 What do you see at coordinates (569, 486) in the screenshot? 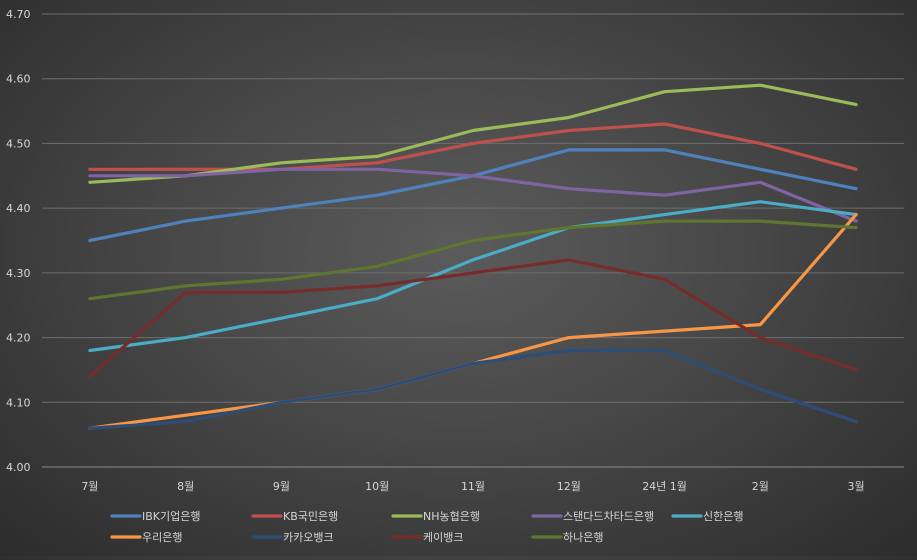
I see `x-tick-label: 12월` at bounding box center [569, 486].